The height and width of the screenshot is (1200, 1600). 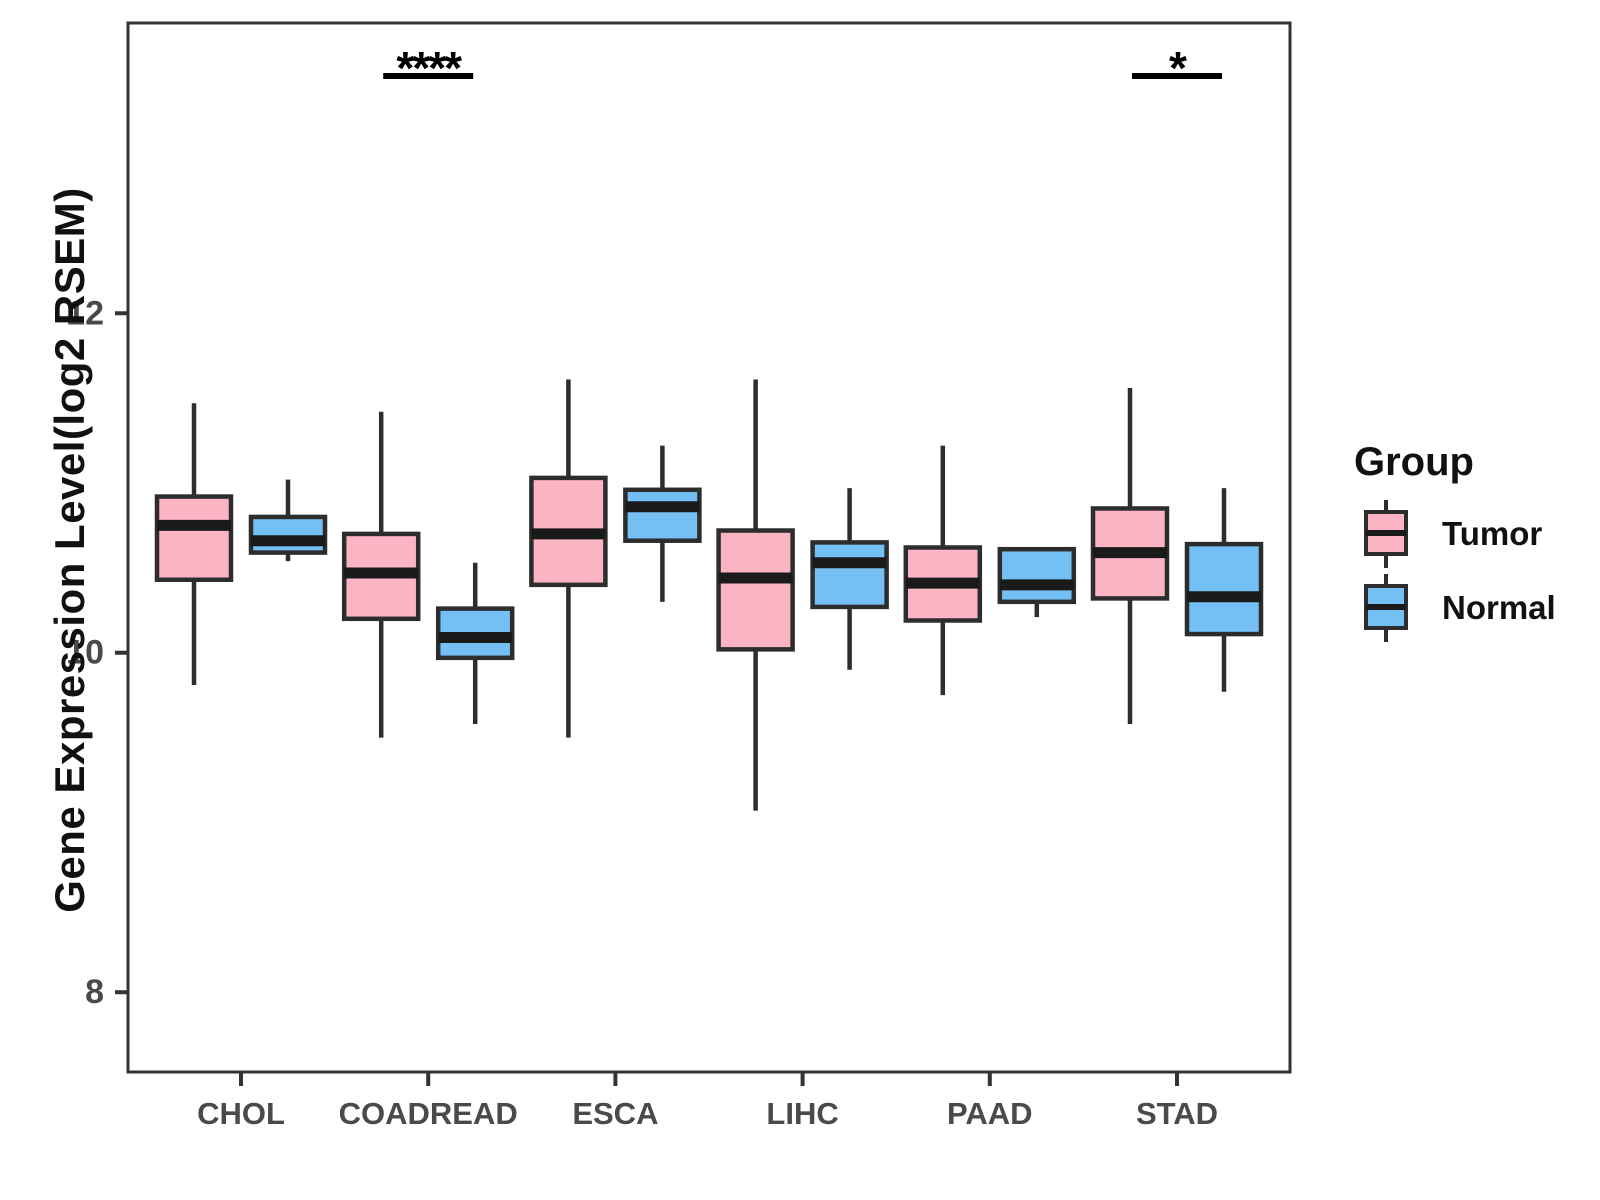 I want to click on significance-label: ****, so click(x=429, y=68).